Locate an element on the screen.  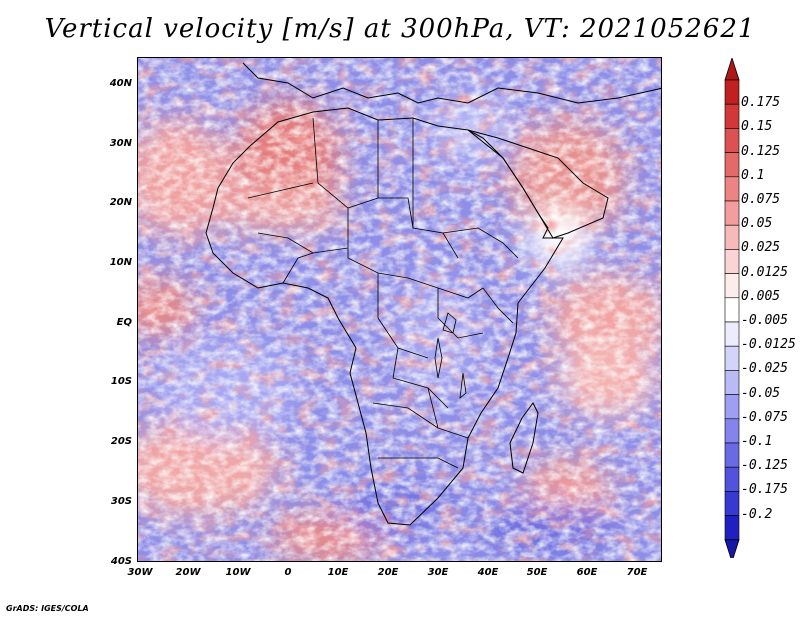
colorbar-tick-label: -0.025 is located at coordinates (764, 369).